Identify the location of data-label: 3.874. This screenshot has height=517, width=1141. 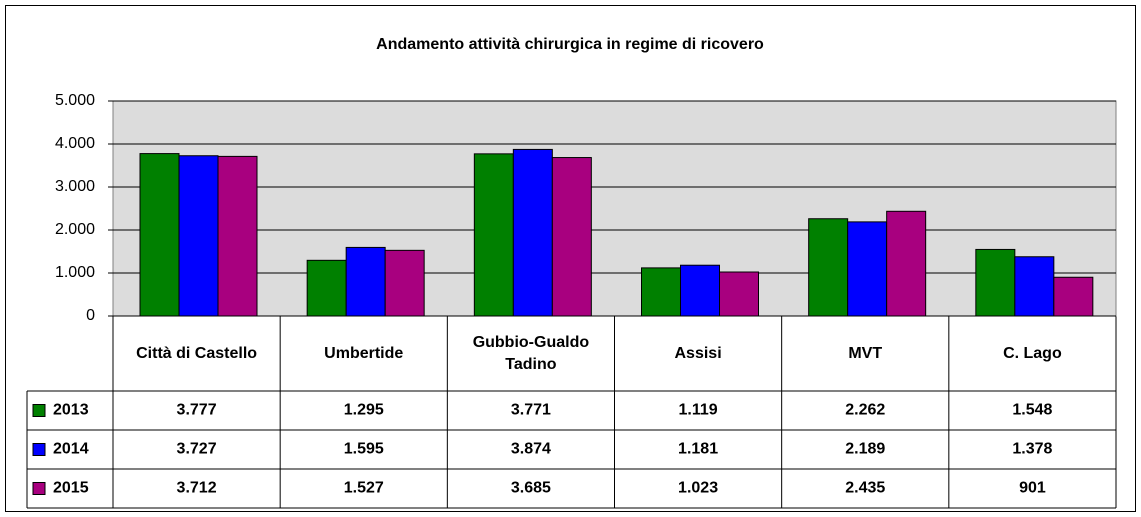
(531, 449).